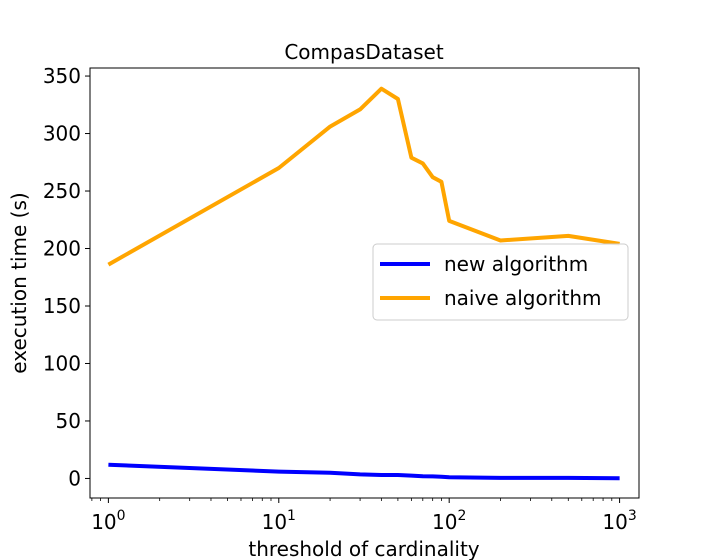 This screenshot has width=710, height=560. I want to click on legend: new algorithm naive algorithm, so click(500, 282).